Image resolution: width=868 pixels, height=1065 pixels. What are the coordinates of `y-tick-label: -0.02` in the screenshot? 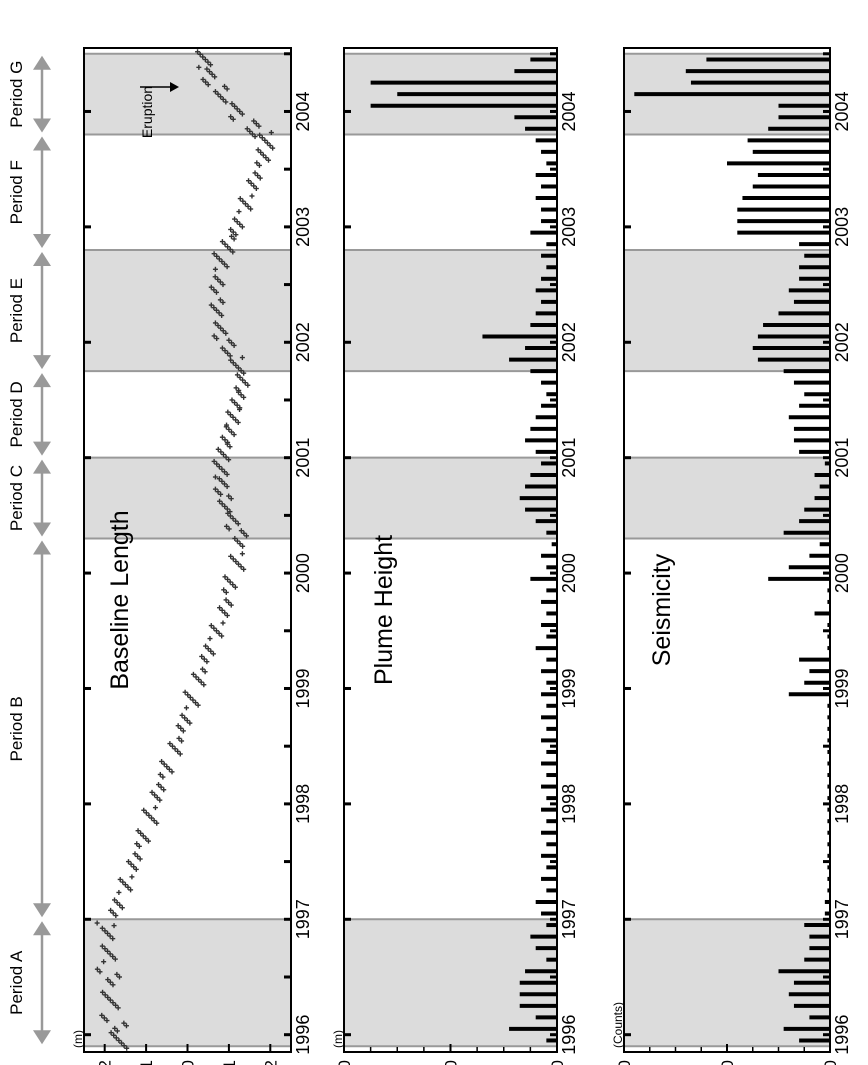 It's located at (270, 1062).